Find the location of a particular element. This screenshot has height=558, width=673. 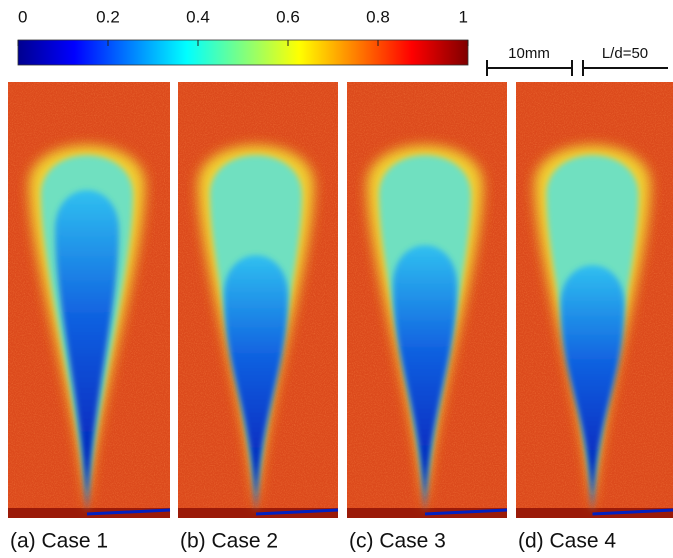

panel-caption: (a) Case 1 is located at coordinates (59, 541).